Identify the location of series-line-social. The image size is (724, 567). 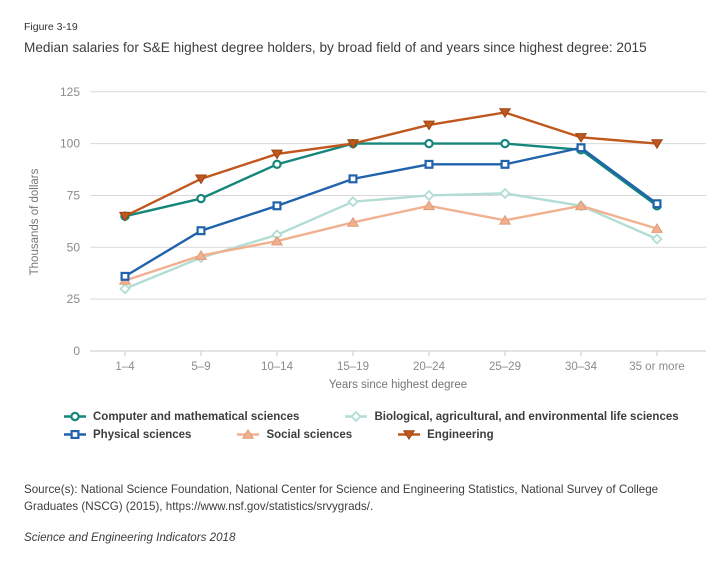
(391, 243).